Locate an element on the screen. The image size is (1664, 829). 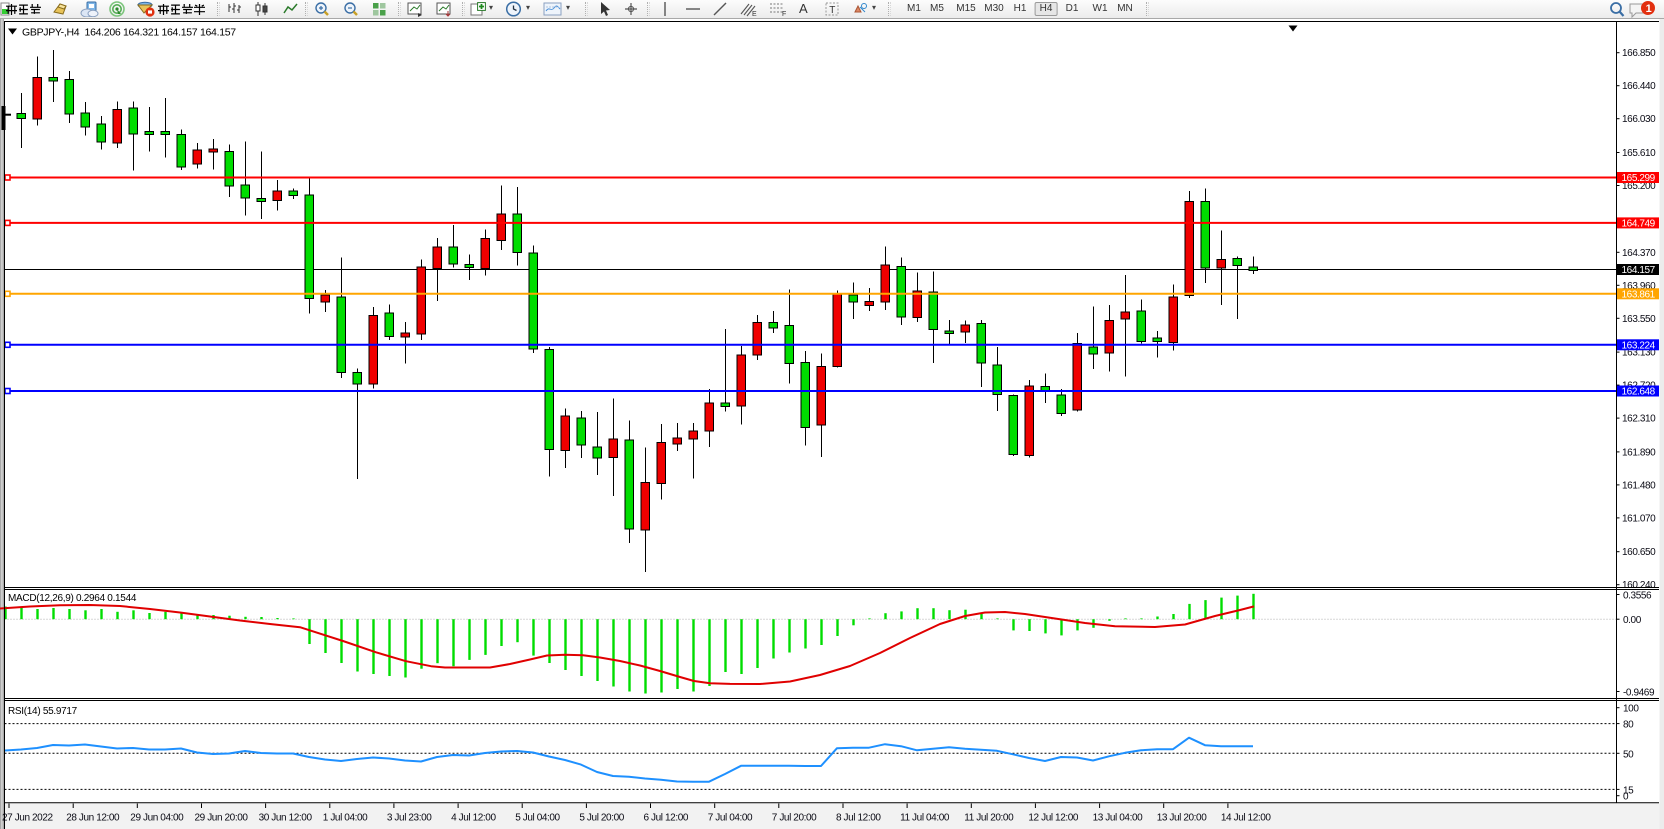
svg-text: 29 Jun 04:00 is located at coordinates (157, 818).